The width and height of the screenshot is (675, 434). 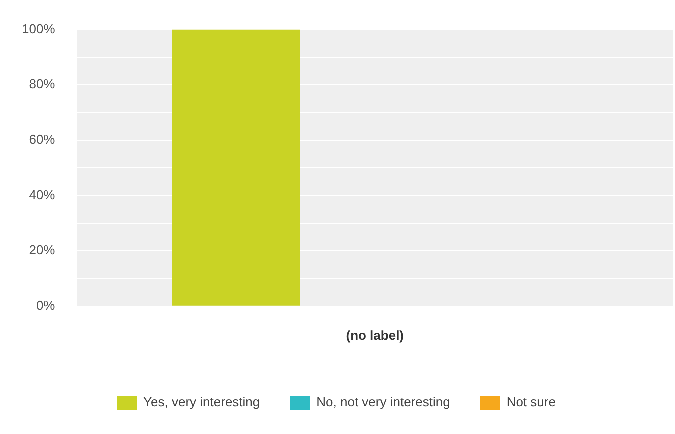 What do you see at coordinates (531, 402) in the screenshot?
I see `legend-label: Not sure` at bounding box center [531, 402].